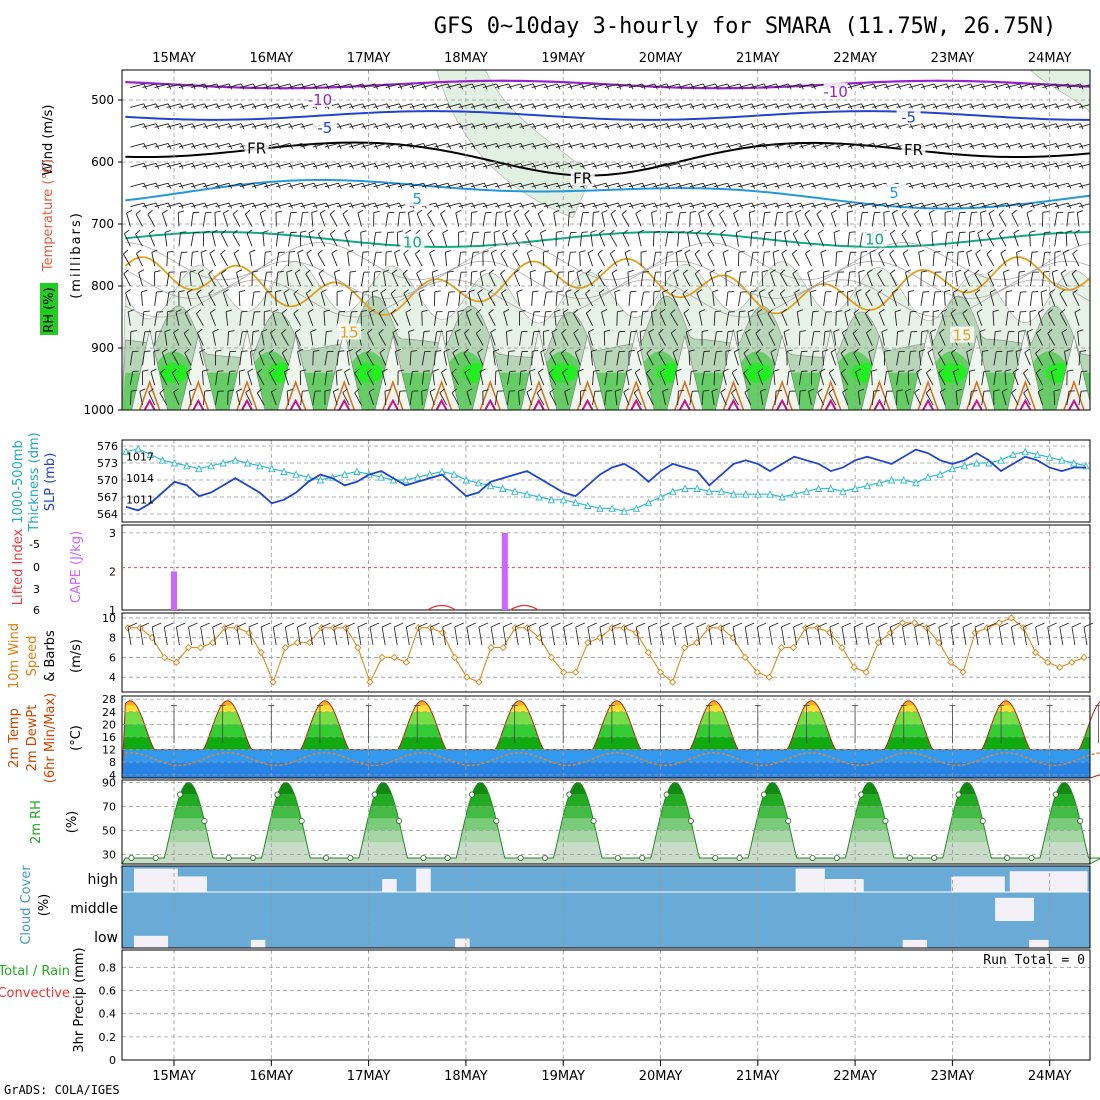 The width and height of the screenshot is (1100, 1100). Describe the element at coordinates (607, 115) in the screenshot. I see `isotherm-minus5` at that location.